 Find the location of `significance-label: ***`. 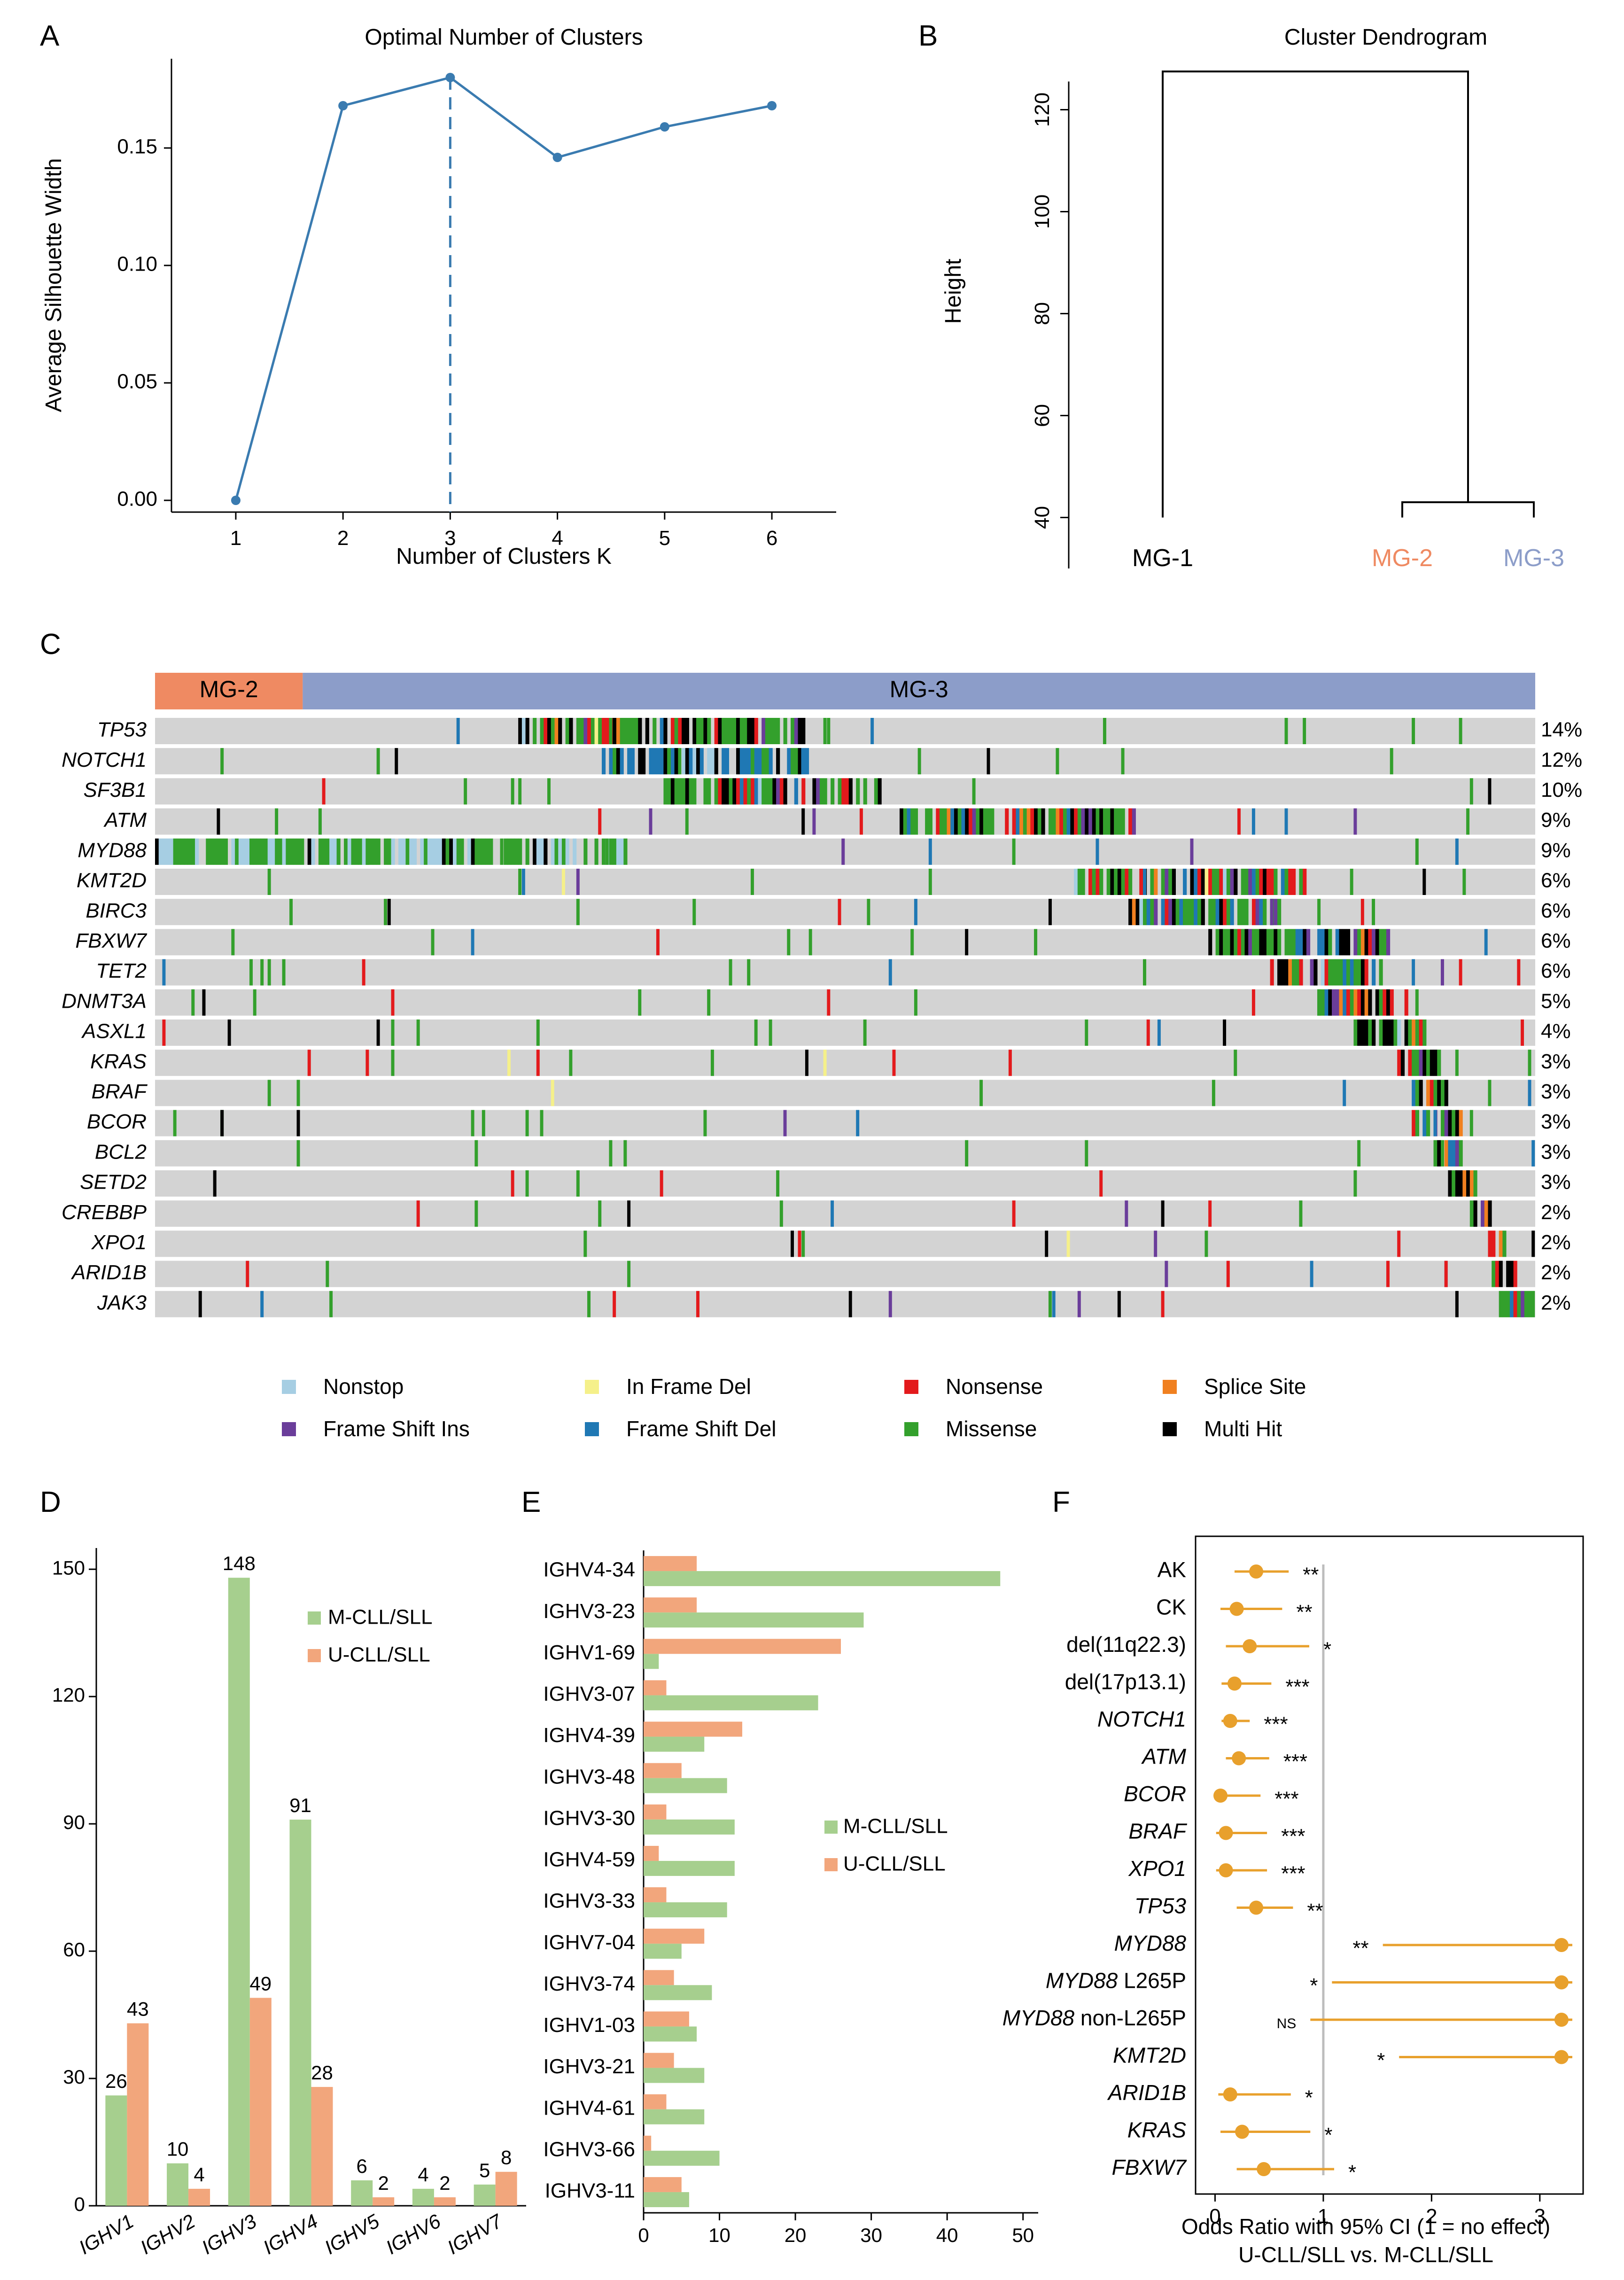

significance-label: *** is located at coordinates (1276, 1725).